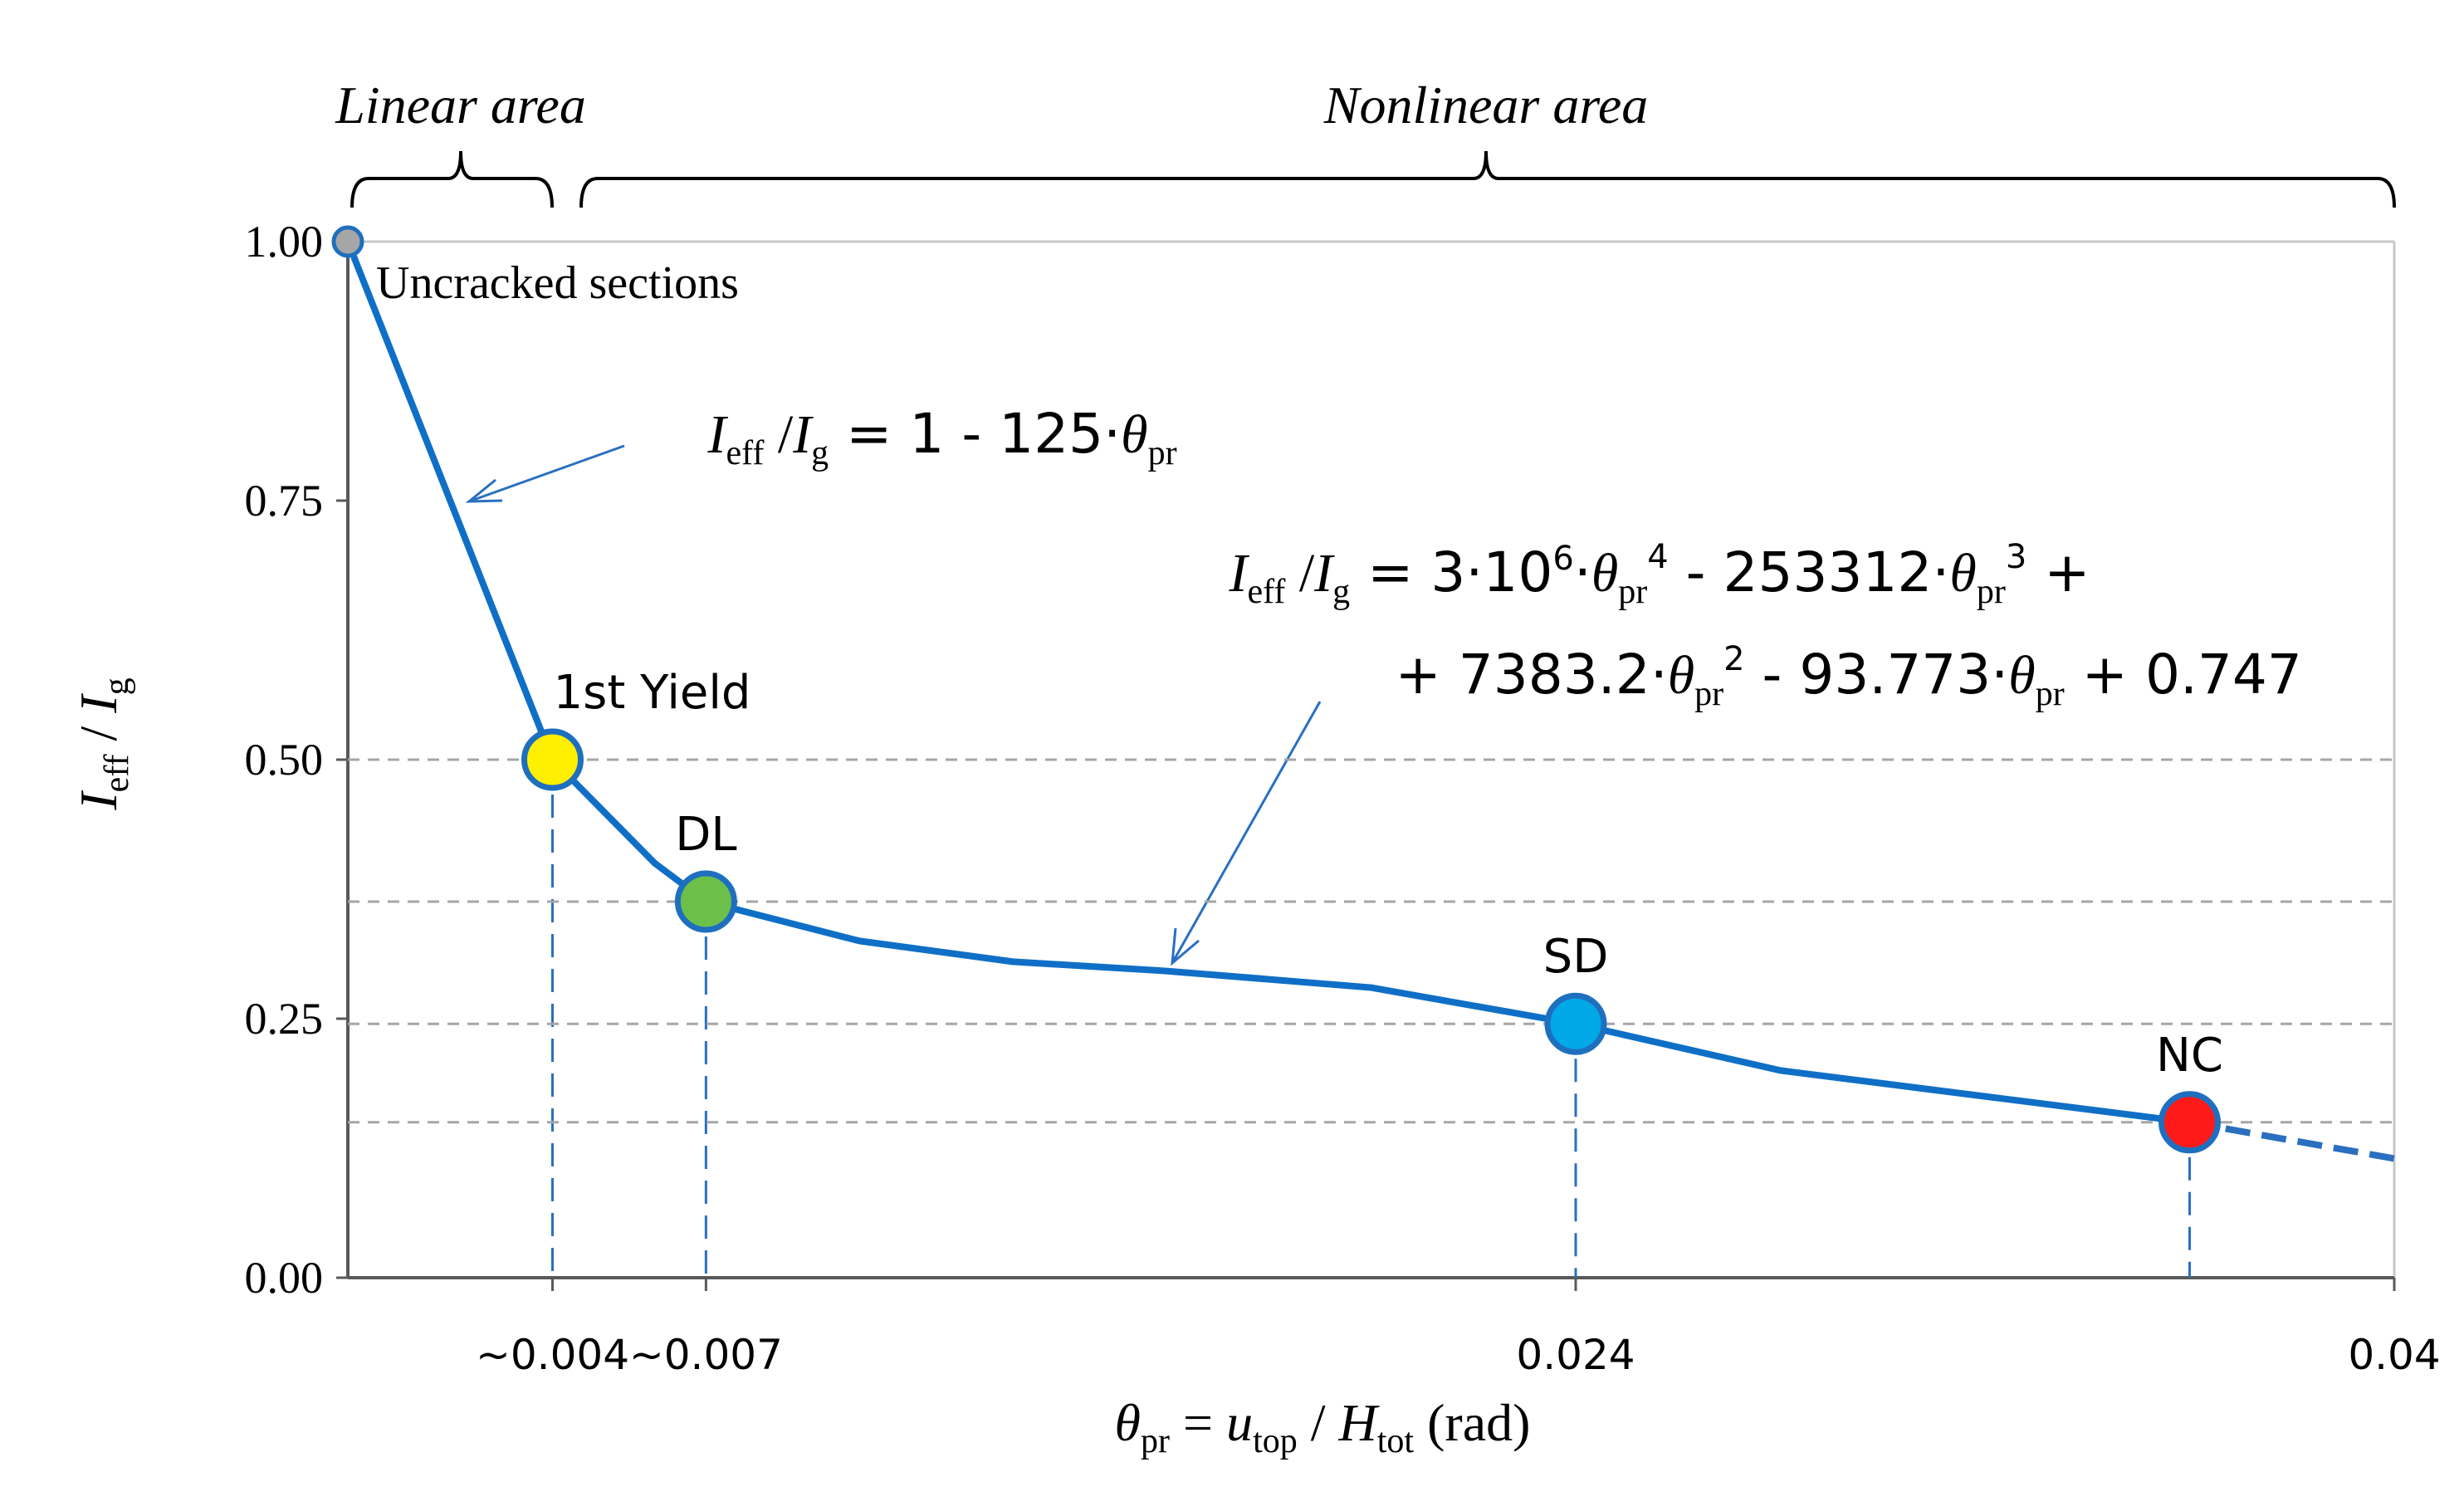 The height and width of the screenshot is (1511, 2464). What do you see at coordinates (1247, 833) in the screenshot?
I see `formula-2-arrow` at bounding box center [1247, 833].